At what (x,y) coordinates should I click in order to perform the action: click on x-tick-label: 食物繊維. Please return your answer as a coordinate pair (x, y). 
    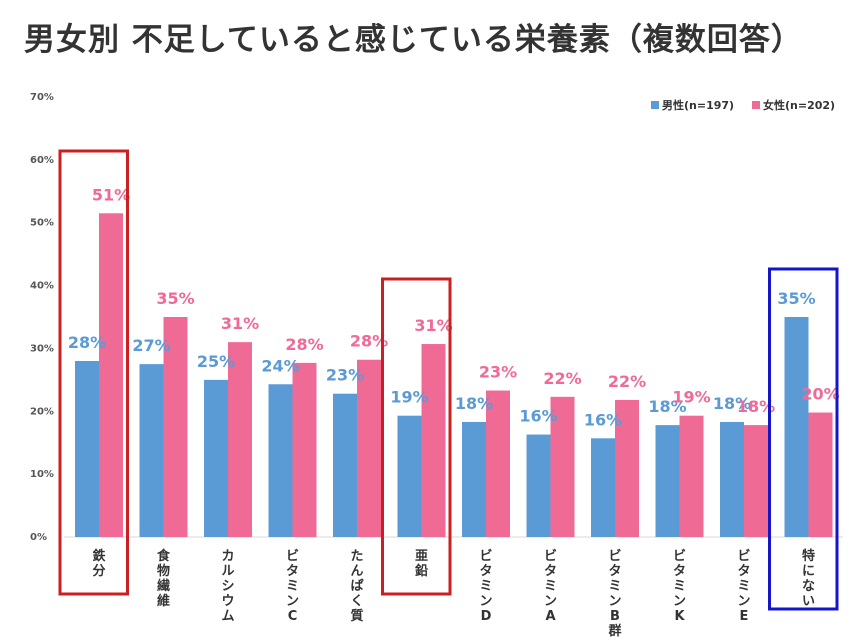
    Looking at the image, I should click on (164, 578).